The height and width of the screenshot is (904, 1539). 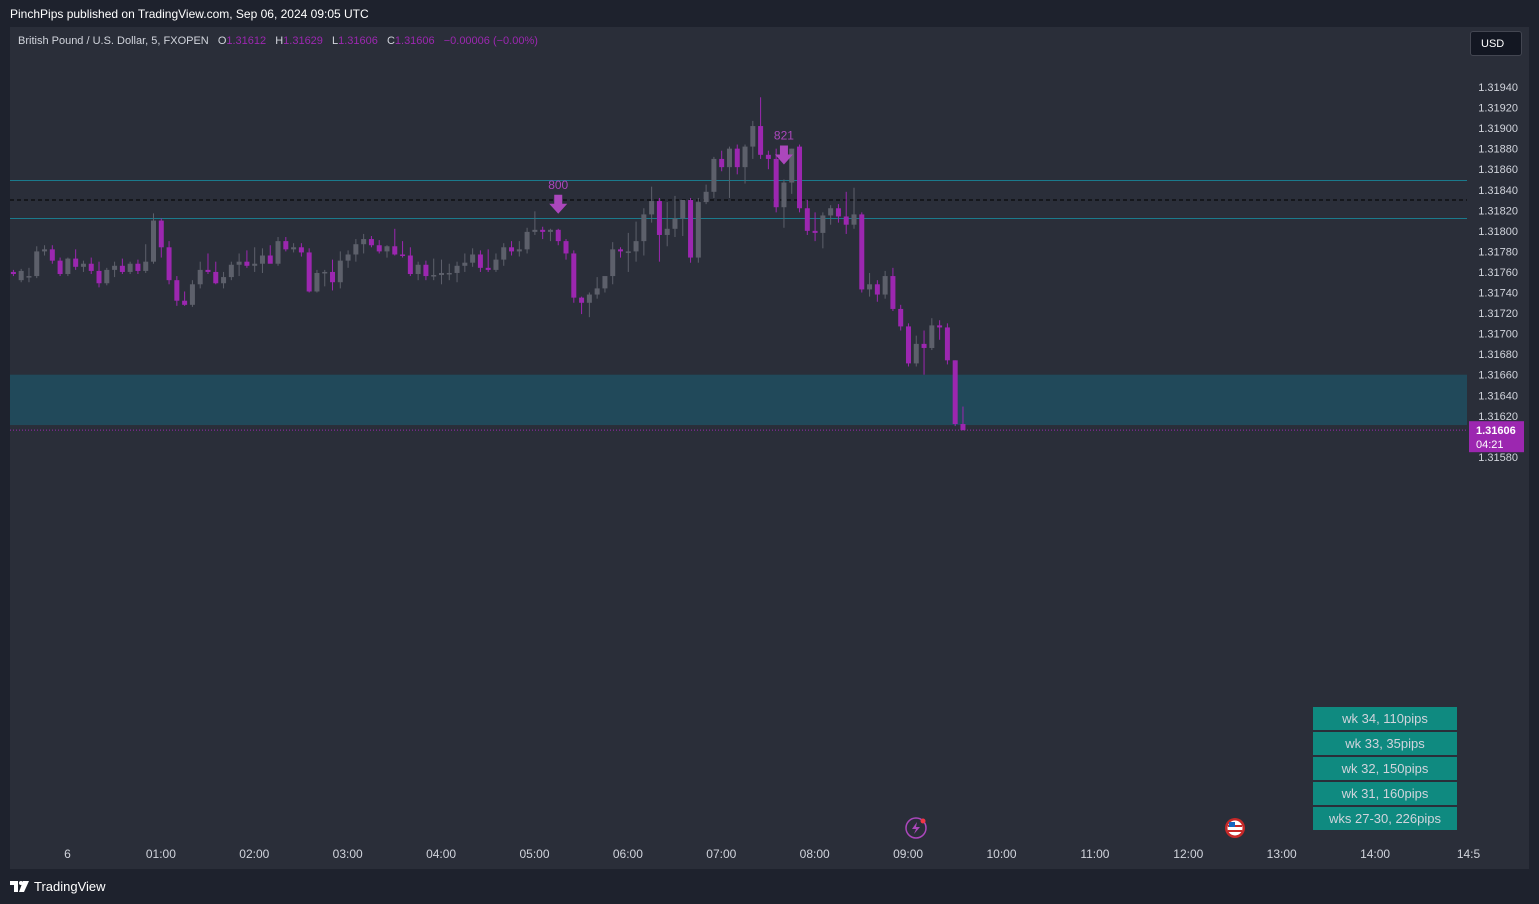 What do you see at coordinates (161, 854) in the screenshot?
I see `x-tick-label: 01:00` at bounding box center [161, 854].